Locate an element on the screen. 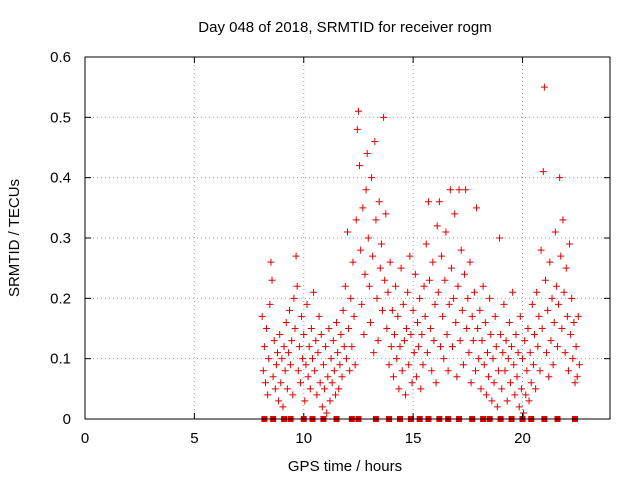 This screenshot has height=480, width=640. y-tick-label: 0.2 is located at coordinates (60, 298).